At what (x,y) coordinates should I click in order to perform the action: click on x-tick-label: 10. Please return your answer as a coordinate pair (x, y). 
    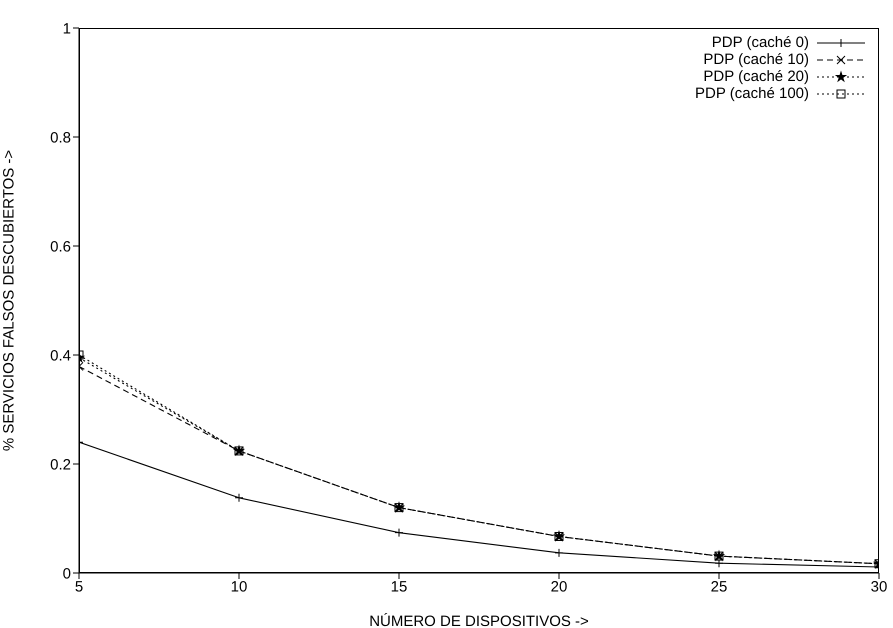
    Looking at the image, I should click on (239, 587).